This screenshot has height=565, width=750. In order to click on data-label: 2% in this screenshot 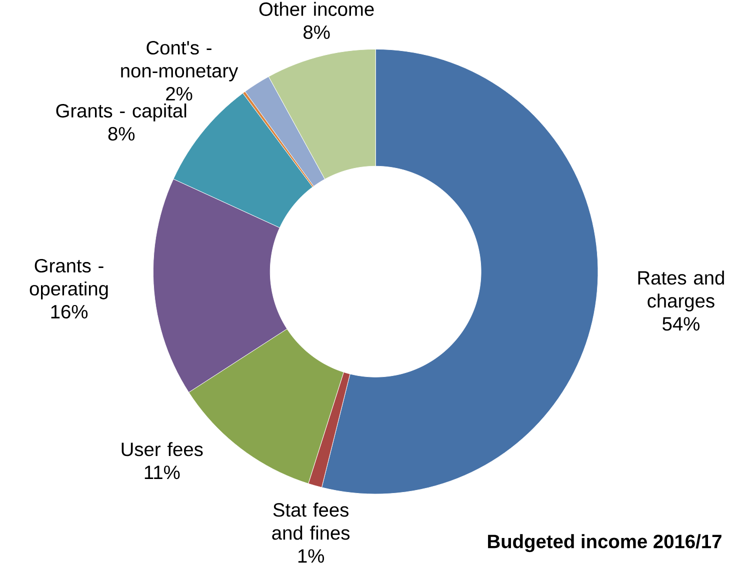, I will do `click(179, 94)`.